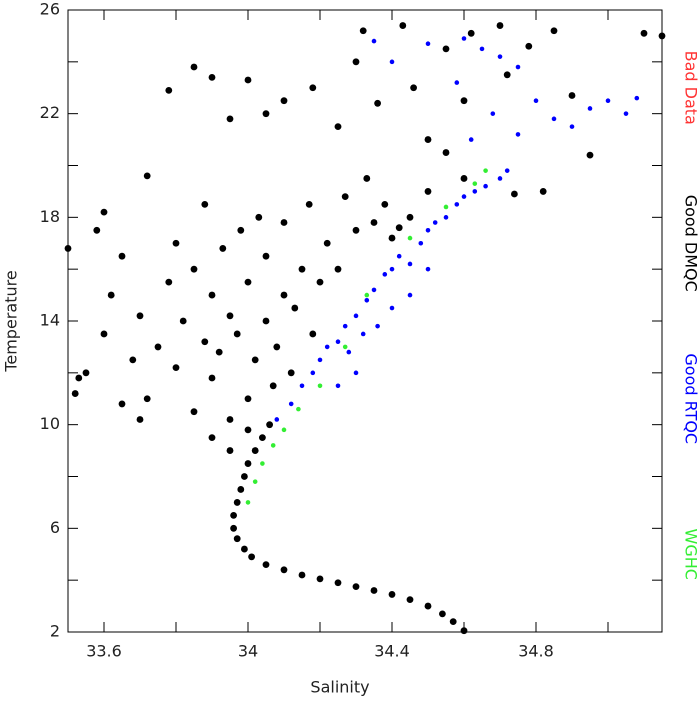 Image resolution: width=700 pixels, height=704 pixels. I want to click on legend-entry: WGHC, so click(691, 554).